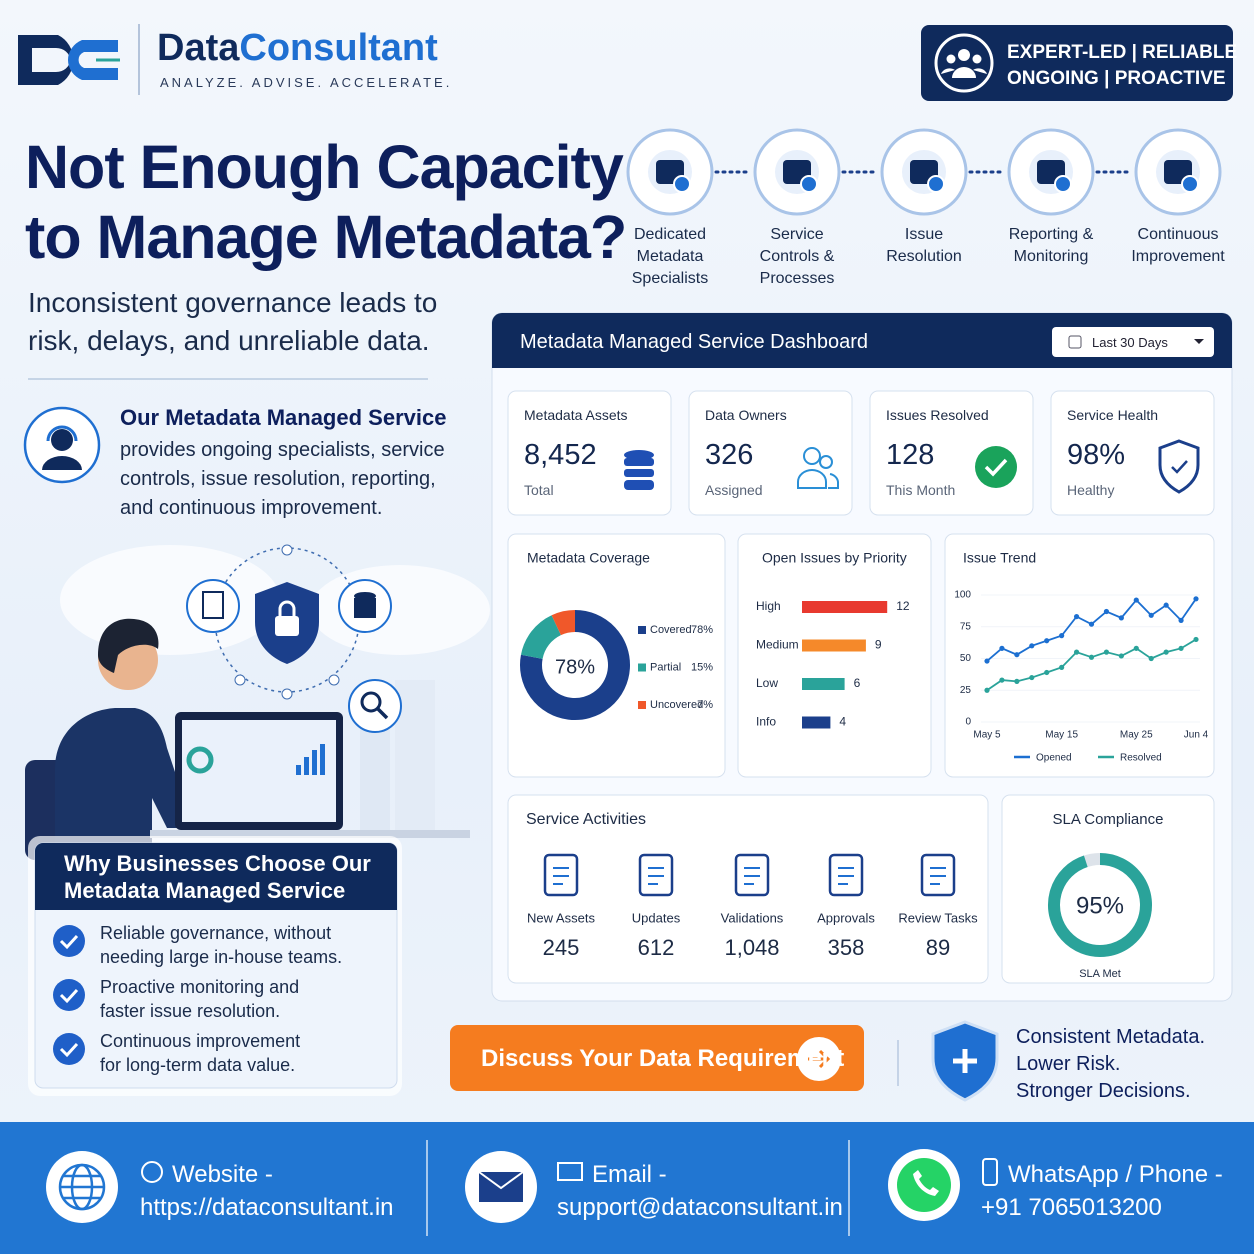 Image resolution: width=1254 pixels, height=1254 pixels. What do you see at coordinates (1178, 246) in the screenshot?
I see `step-label: Continuous Improvement` at bounding box center [1178, 246].